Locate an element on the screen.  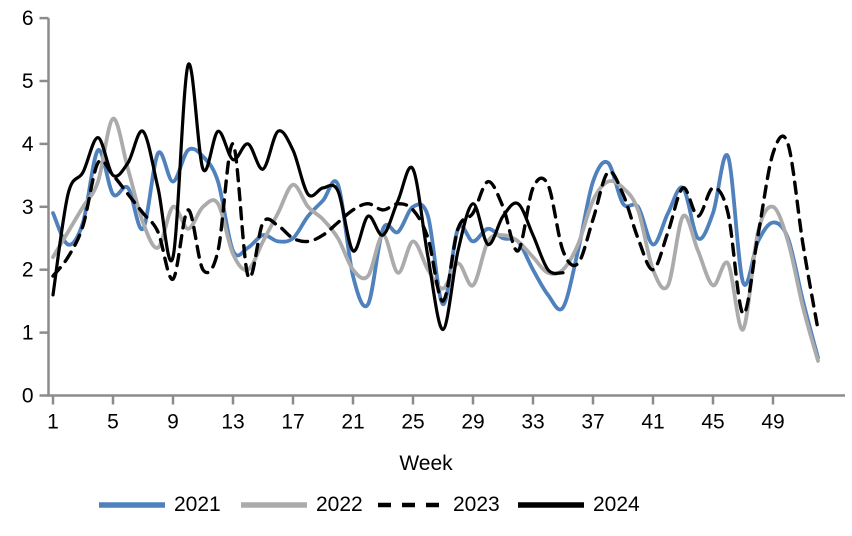
legend-item-2023: 2023 is located at coordinates (438, 505).